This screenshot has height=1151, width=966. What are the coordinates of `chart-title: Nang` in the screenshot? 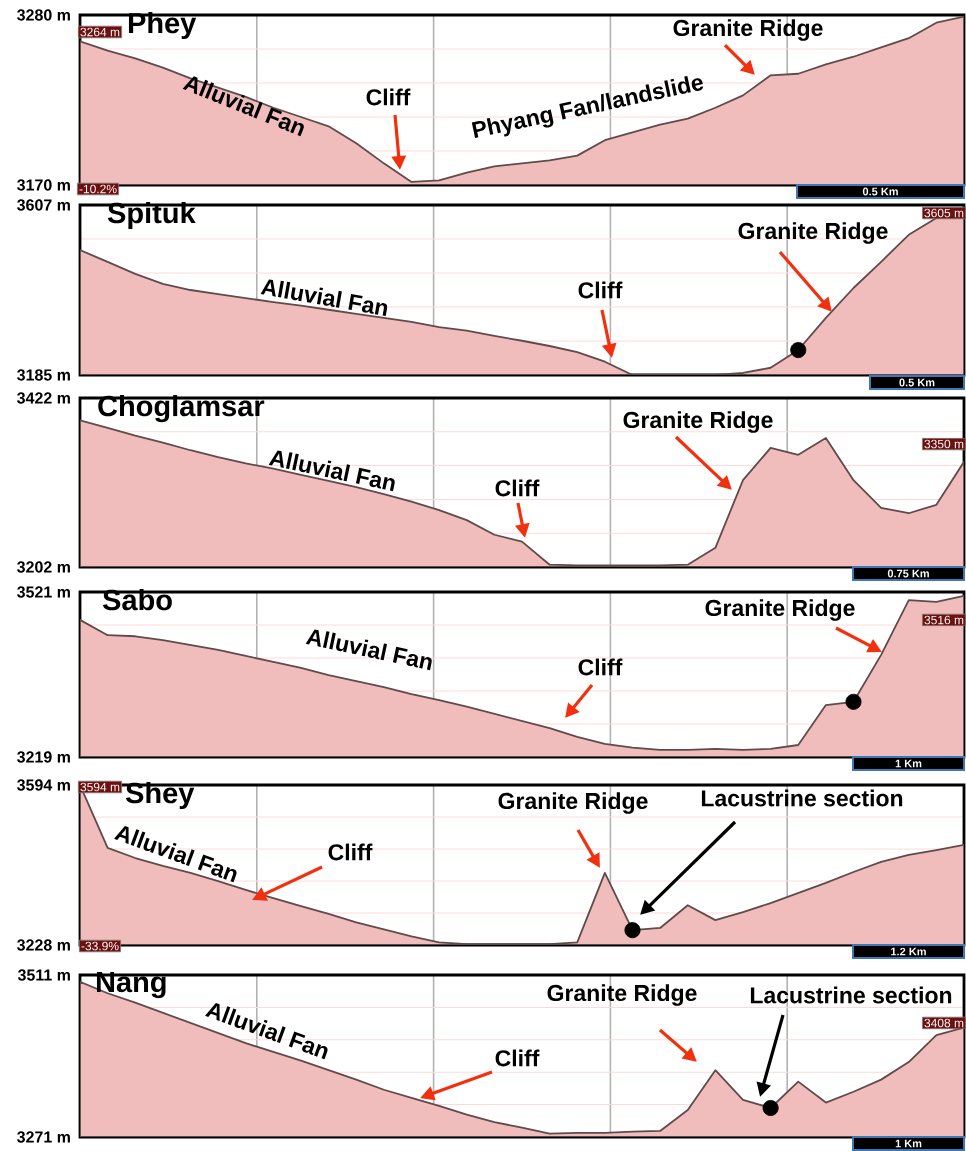 It's located at (131, 985).